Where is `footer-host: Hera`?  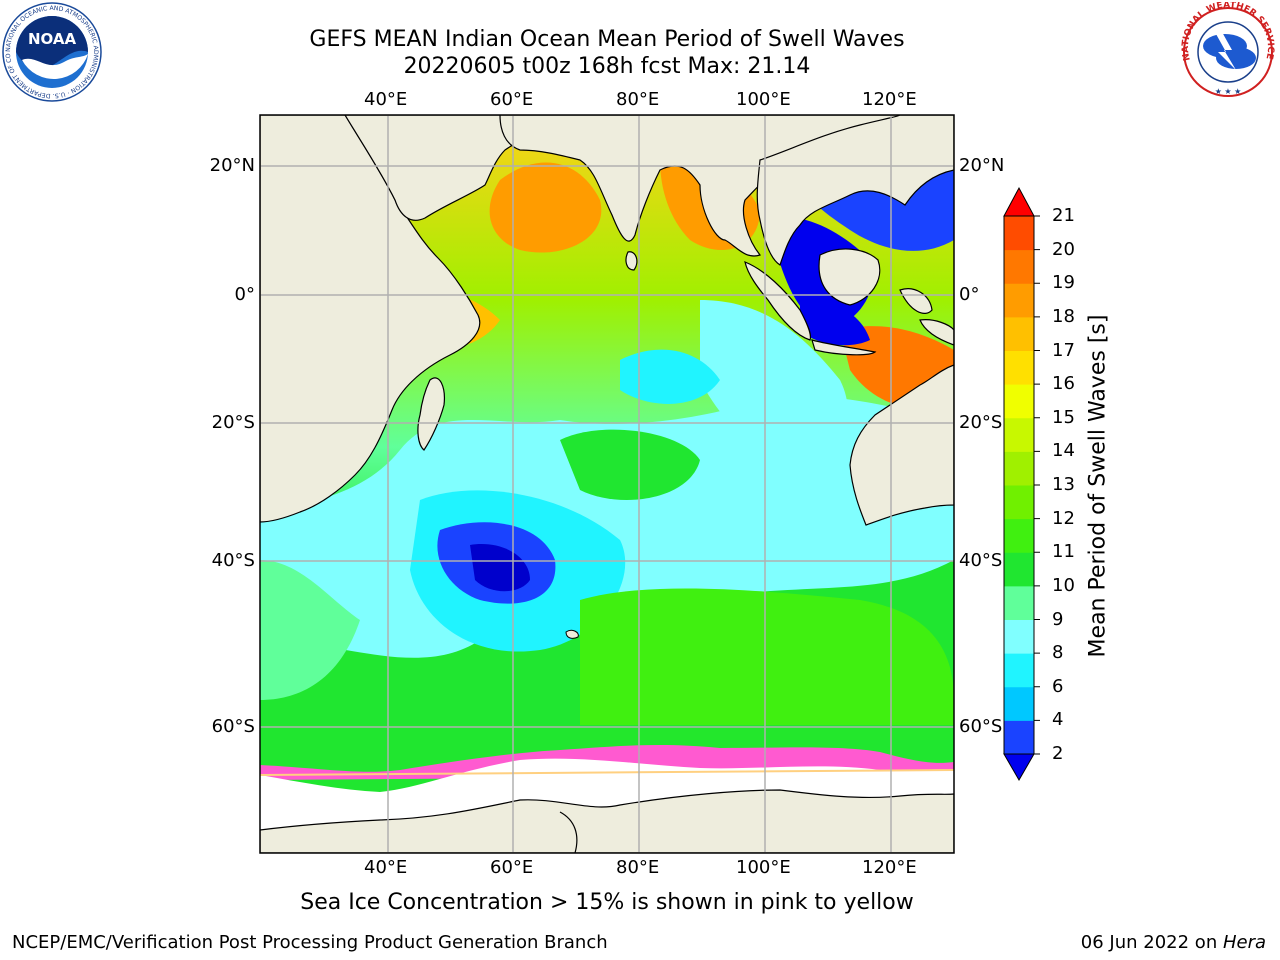
footer-host: Hera is located at coordinates (1244, 942).